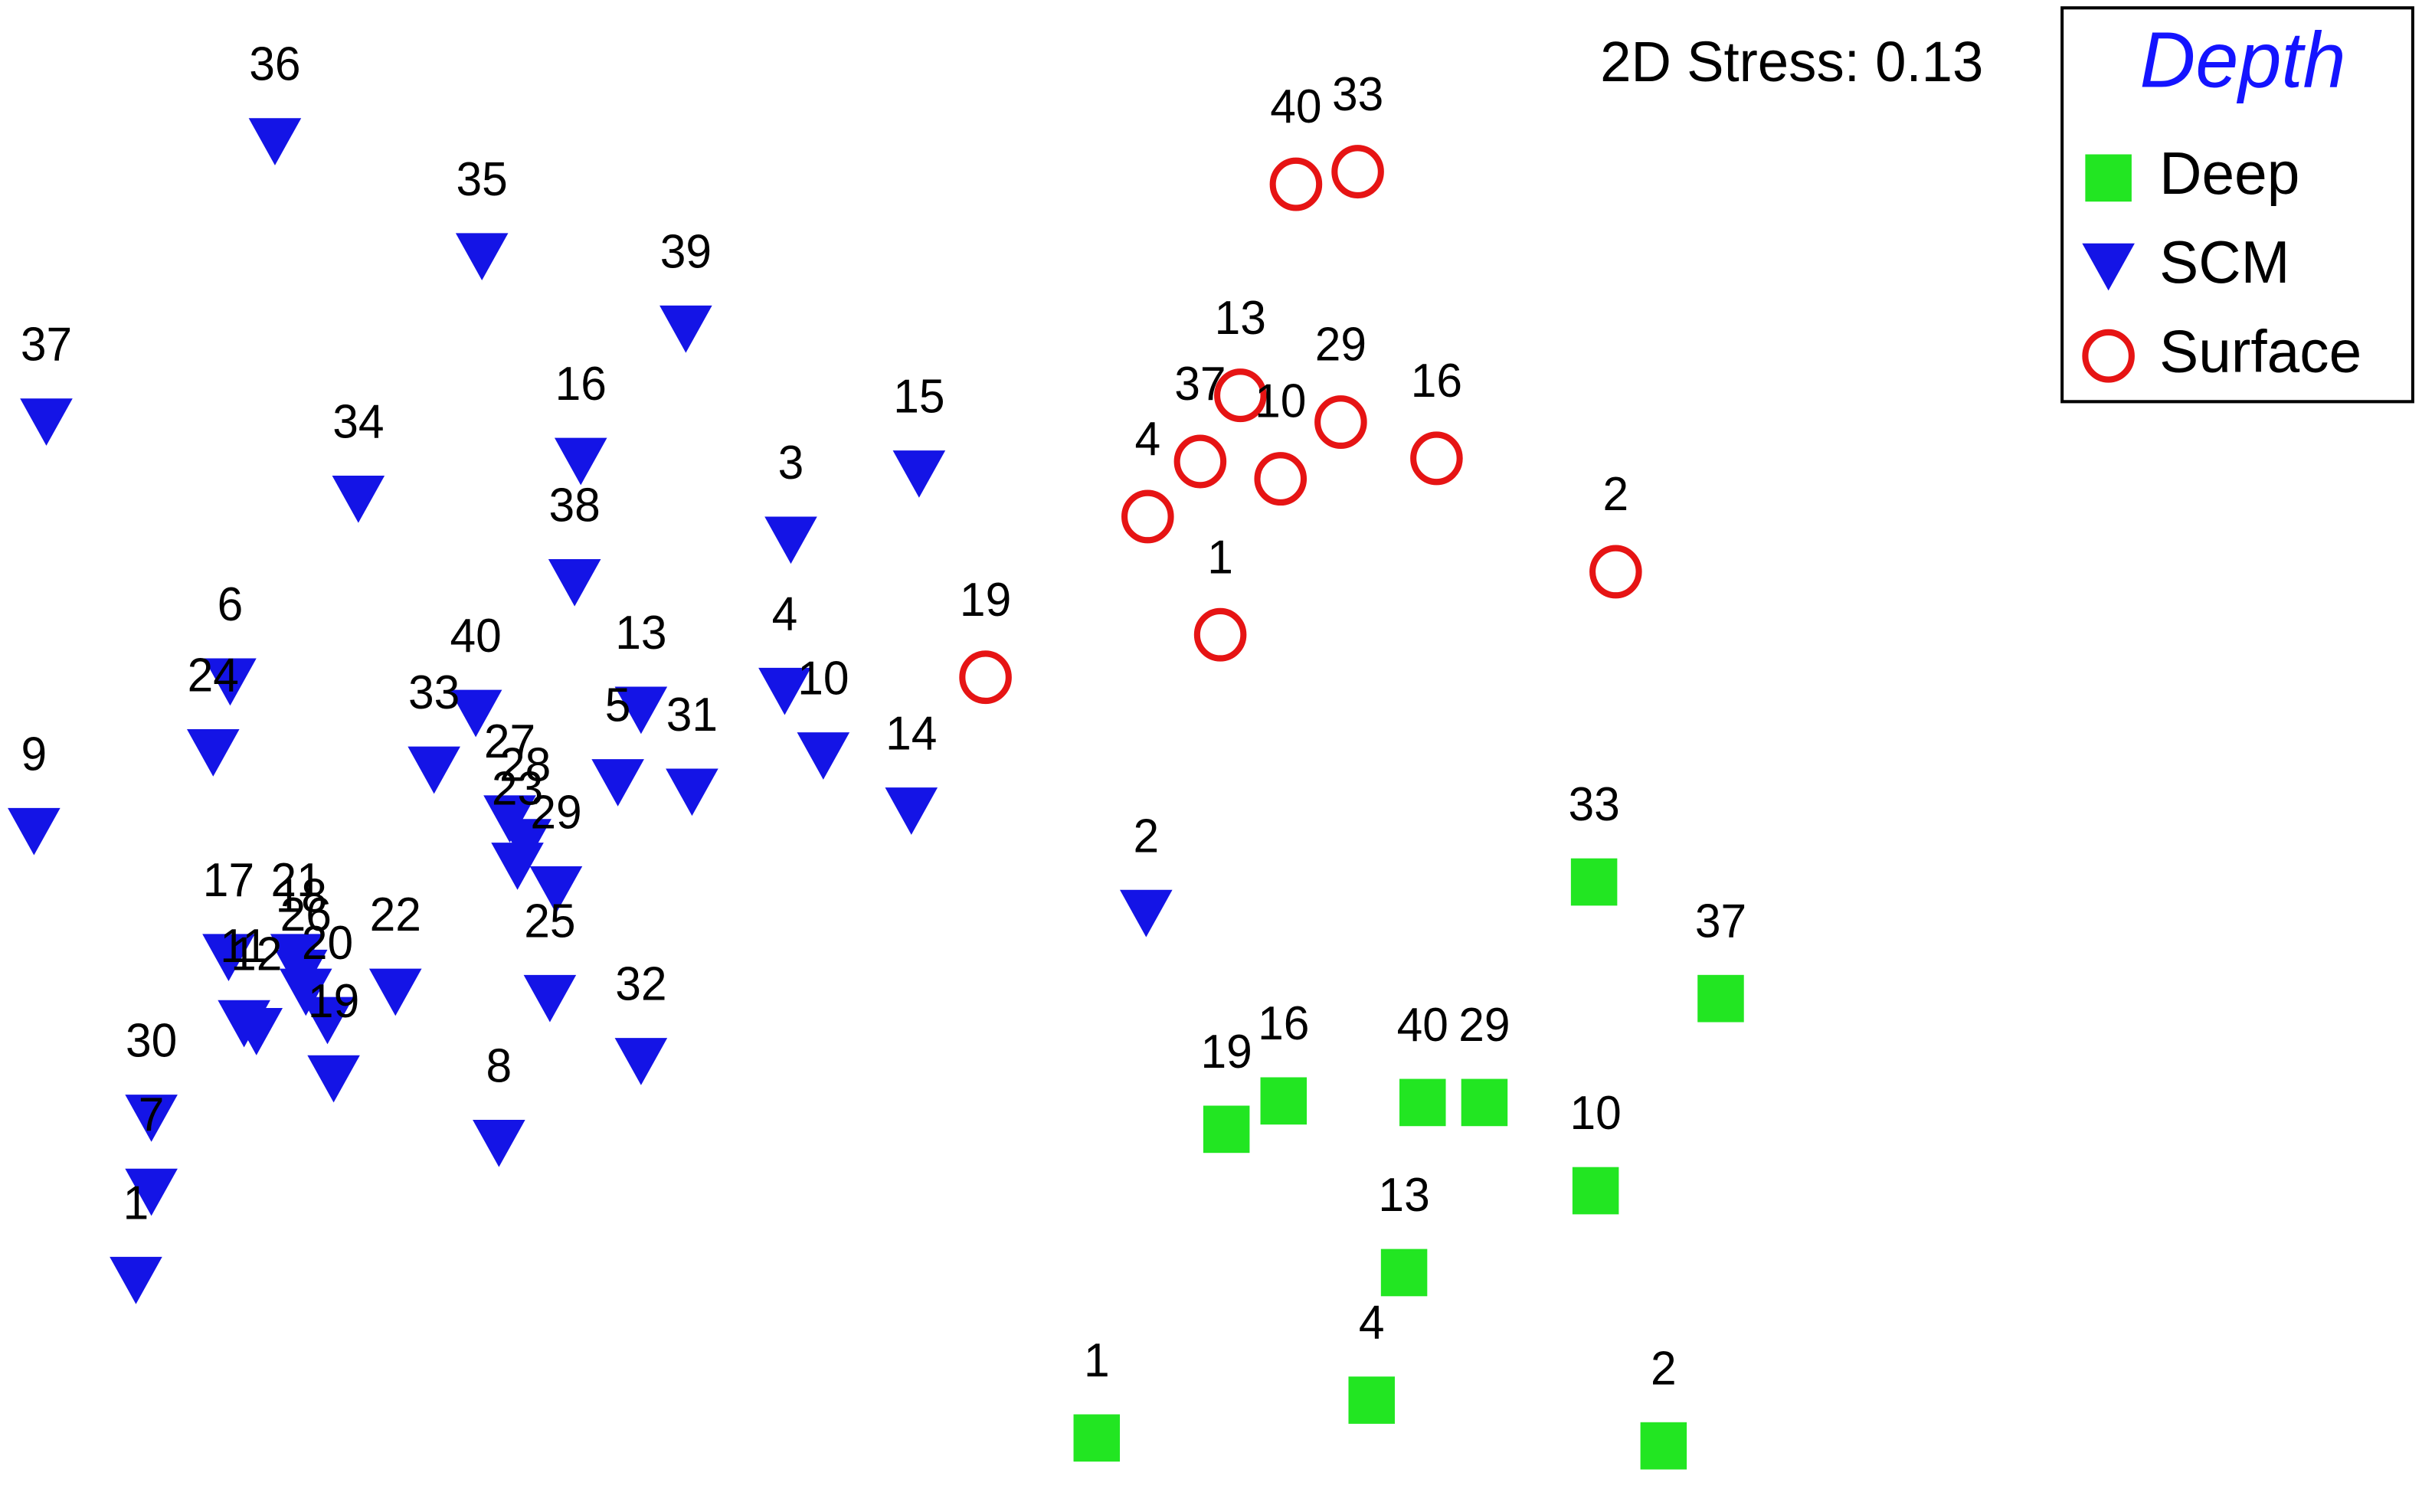 The height and width of the screenshot is (1512, 2422). I want to click on point-label: 23, so click(517, 789).